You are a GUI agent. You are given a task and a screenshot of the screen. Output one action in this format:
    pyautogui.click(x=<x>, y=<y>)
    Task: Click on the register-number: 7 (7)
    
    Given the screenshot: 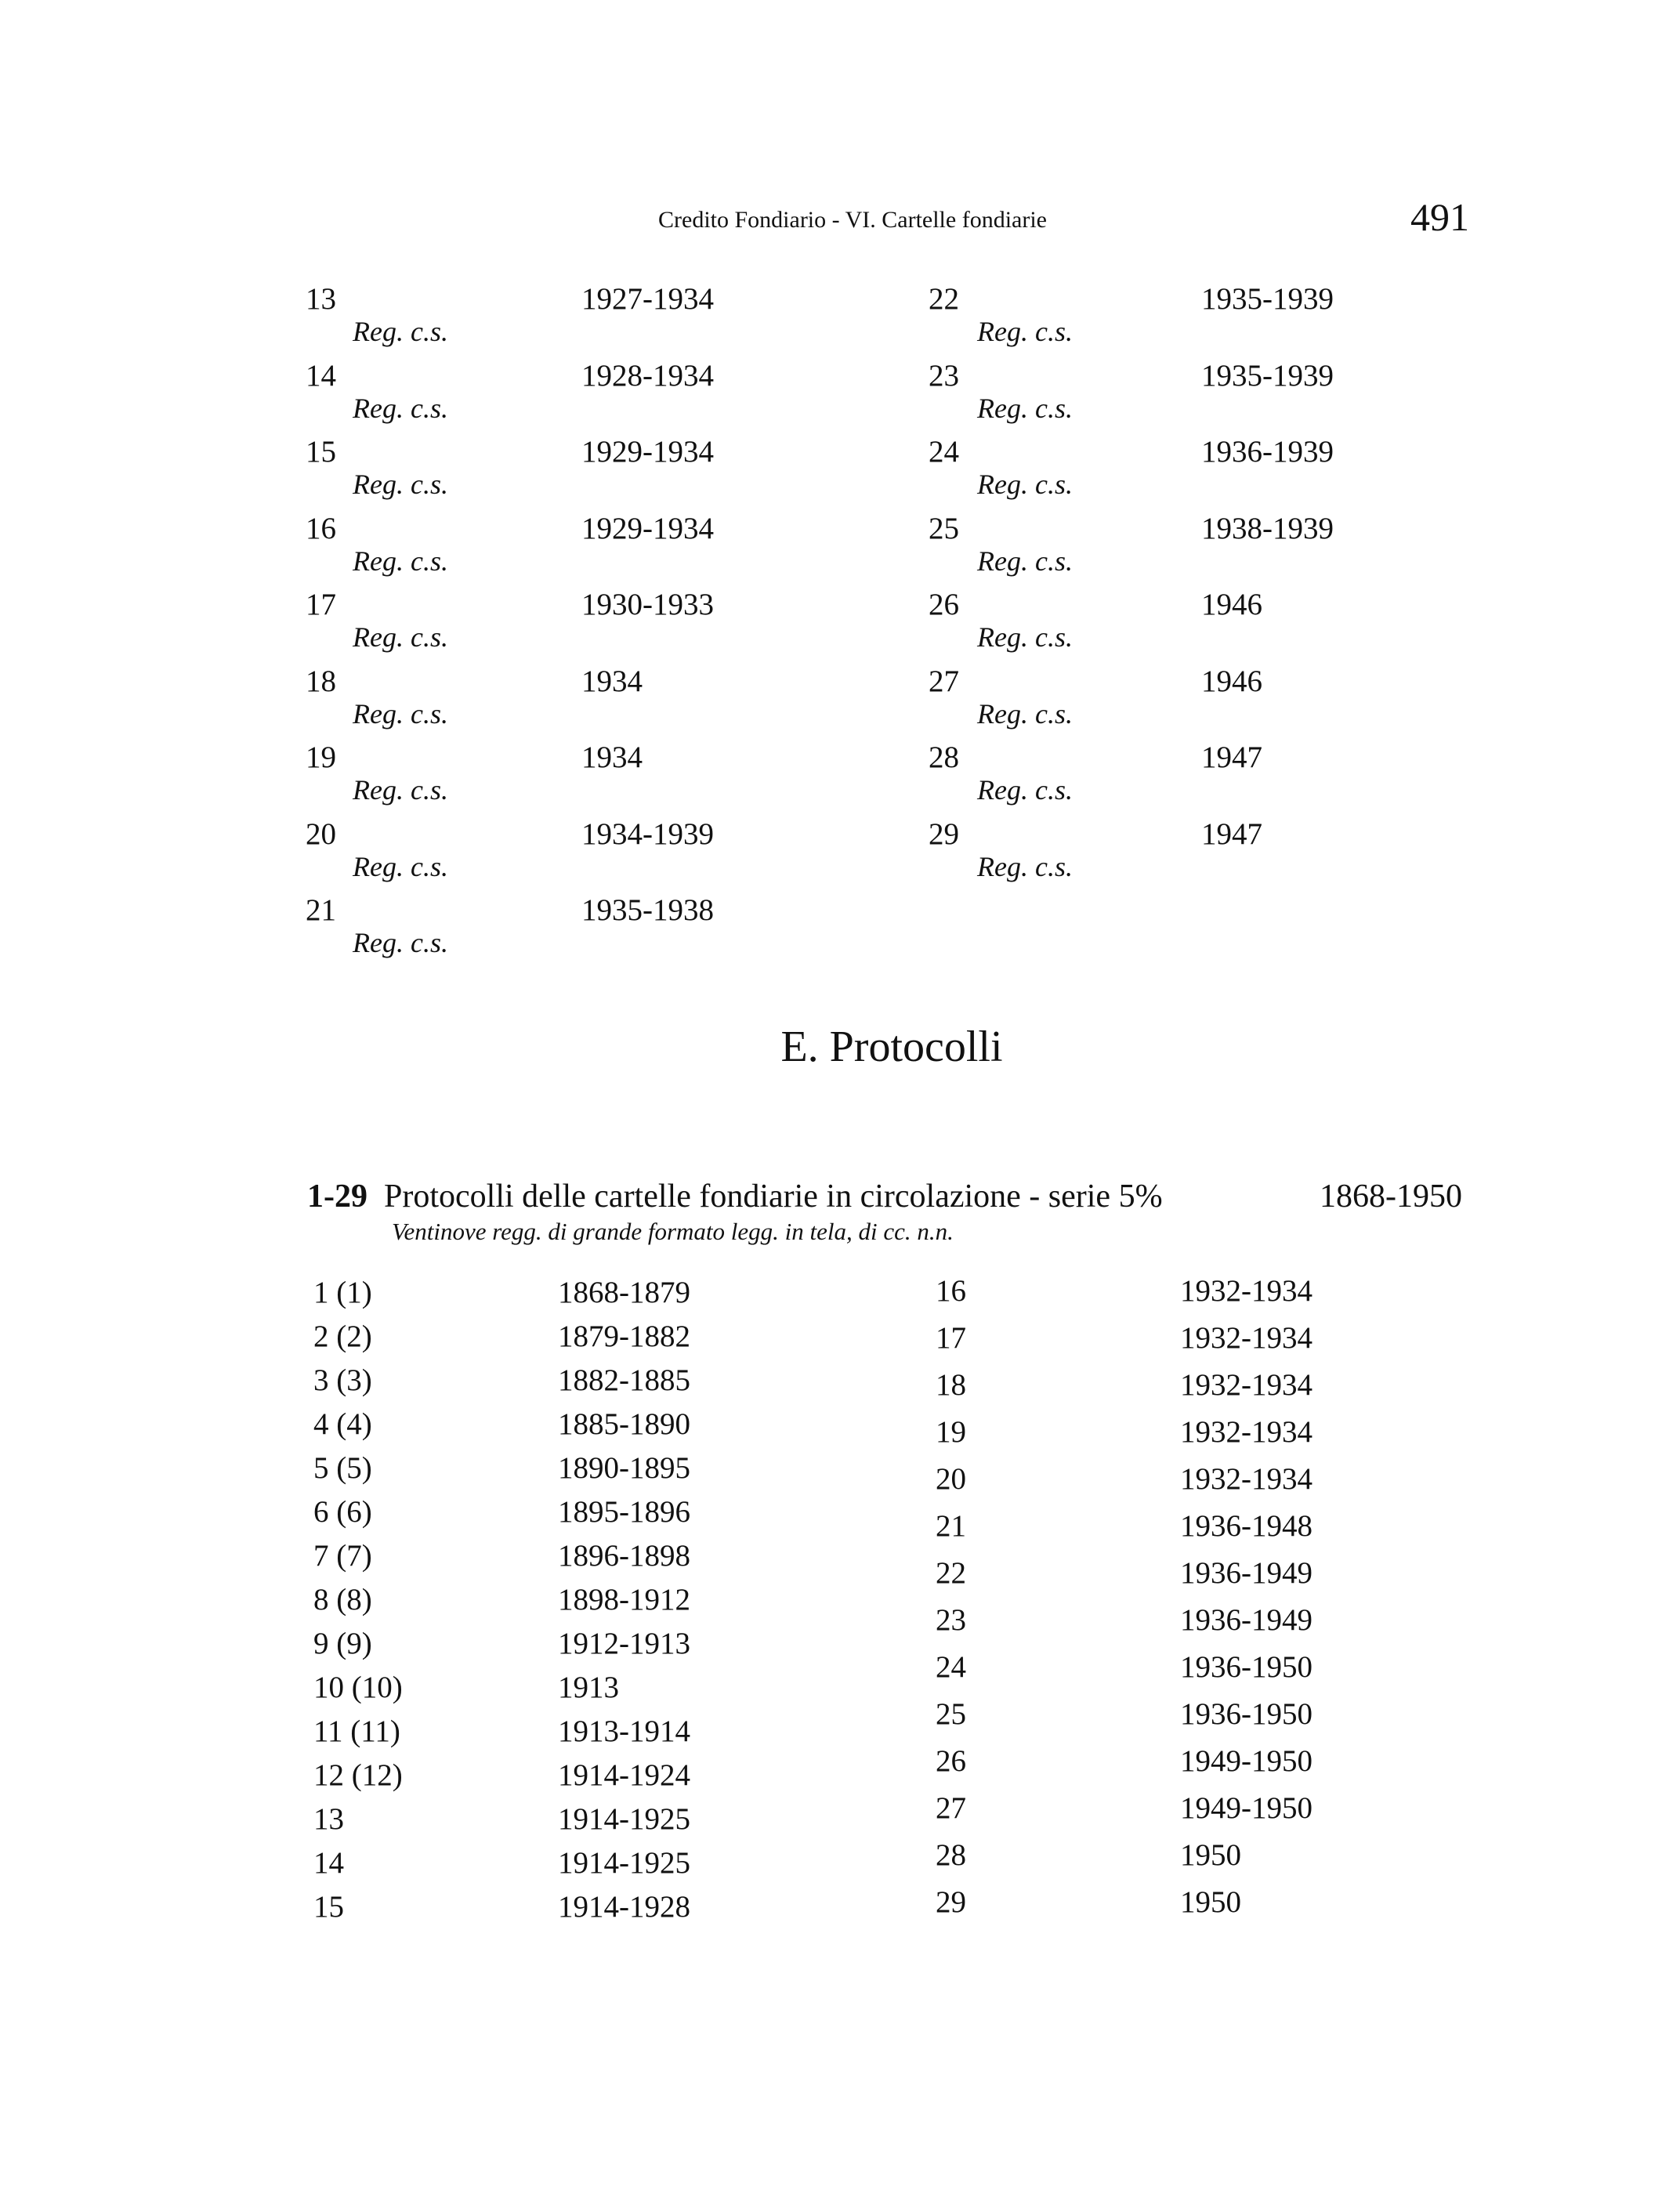 What is the action you would take?
    pyautogui.click(x=342, y=1556)
    